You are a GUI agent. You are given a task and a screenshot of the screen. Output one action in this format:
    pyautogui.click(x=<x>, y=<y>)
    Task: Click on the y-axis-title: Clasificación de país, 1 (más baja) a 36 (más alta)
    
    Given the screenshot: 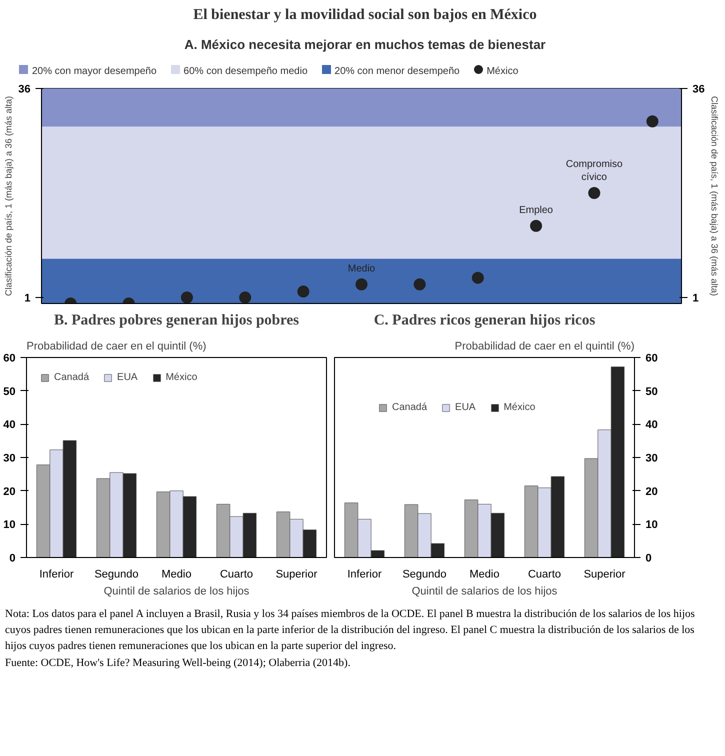 What is the action you would take?
    pyautogui.click(x=8, y=196)
    